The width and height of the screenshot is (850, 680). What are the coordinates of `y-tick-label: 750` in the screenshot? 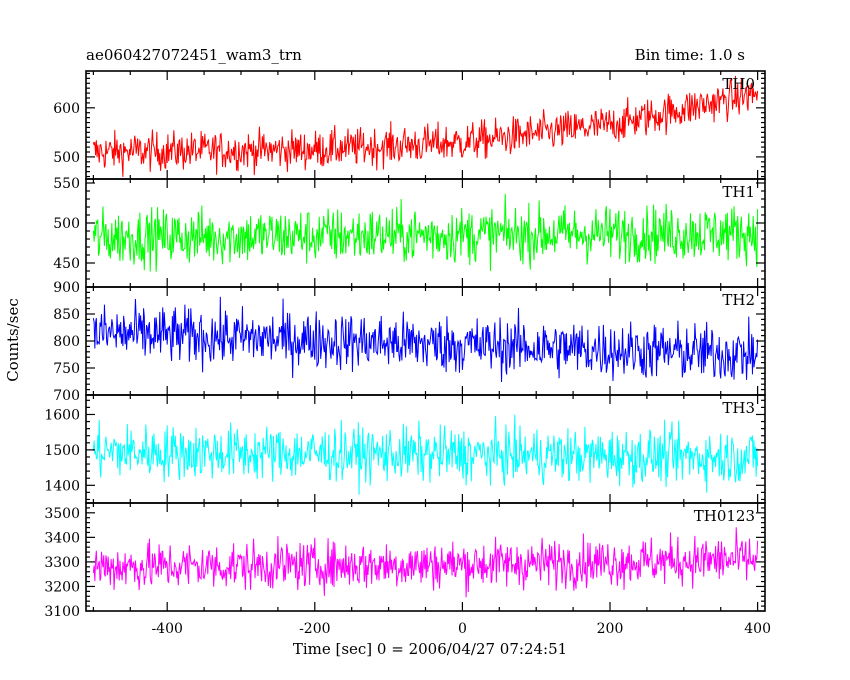 It's located at (66, 369).